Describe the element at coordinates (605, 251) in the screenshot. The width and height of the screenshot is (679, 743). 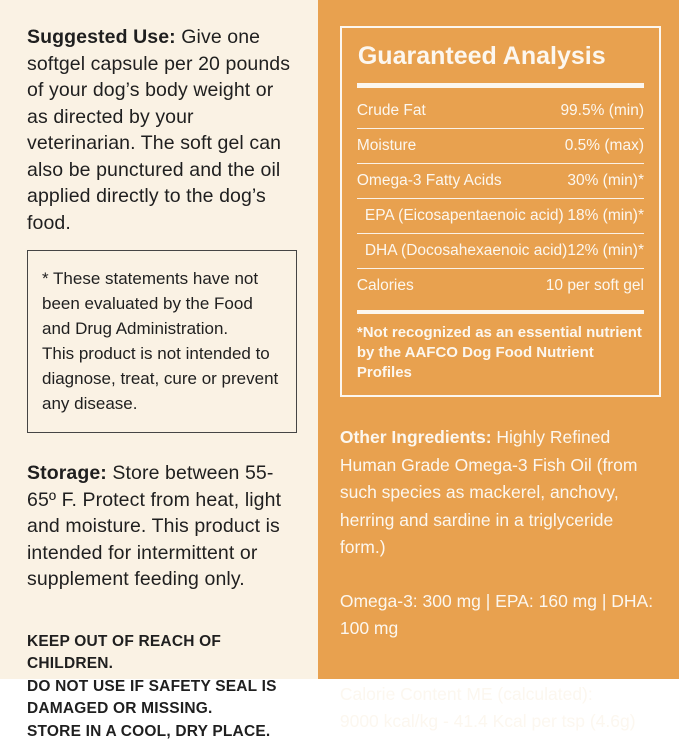
I see `row-value: 12% (min)*` at that location.